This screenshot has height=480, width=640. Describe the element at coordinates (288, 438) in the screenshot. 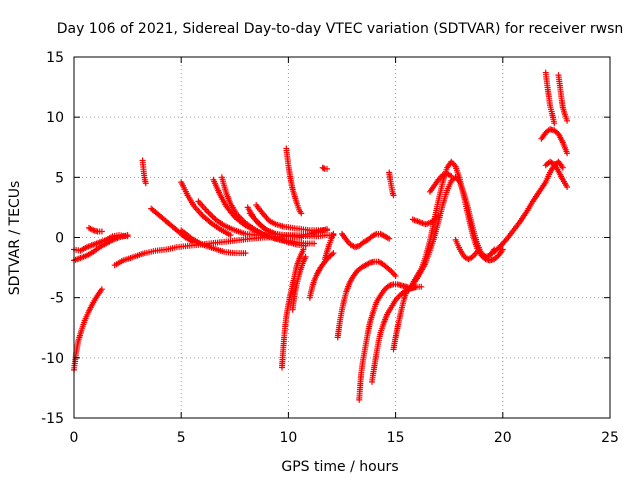

I see `x-tick-label: 10` at that location.